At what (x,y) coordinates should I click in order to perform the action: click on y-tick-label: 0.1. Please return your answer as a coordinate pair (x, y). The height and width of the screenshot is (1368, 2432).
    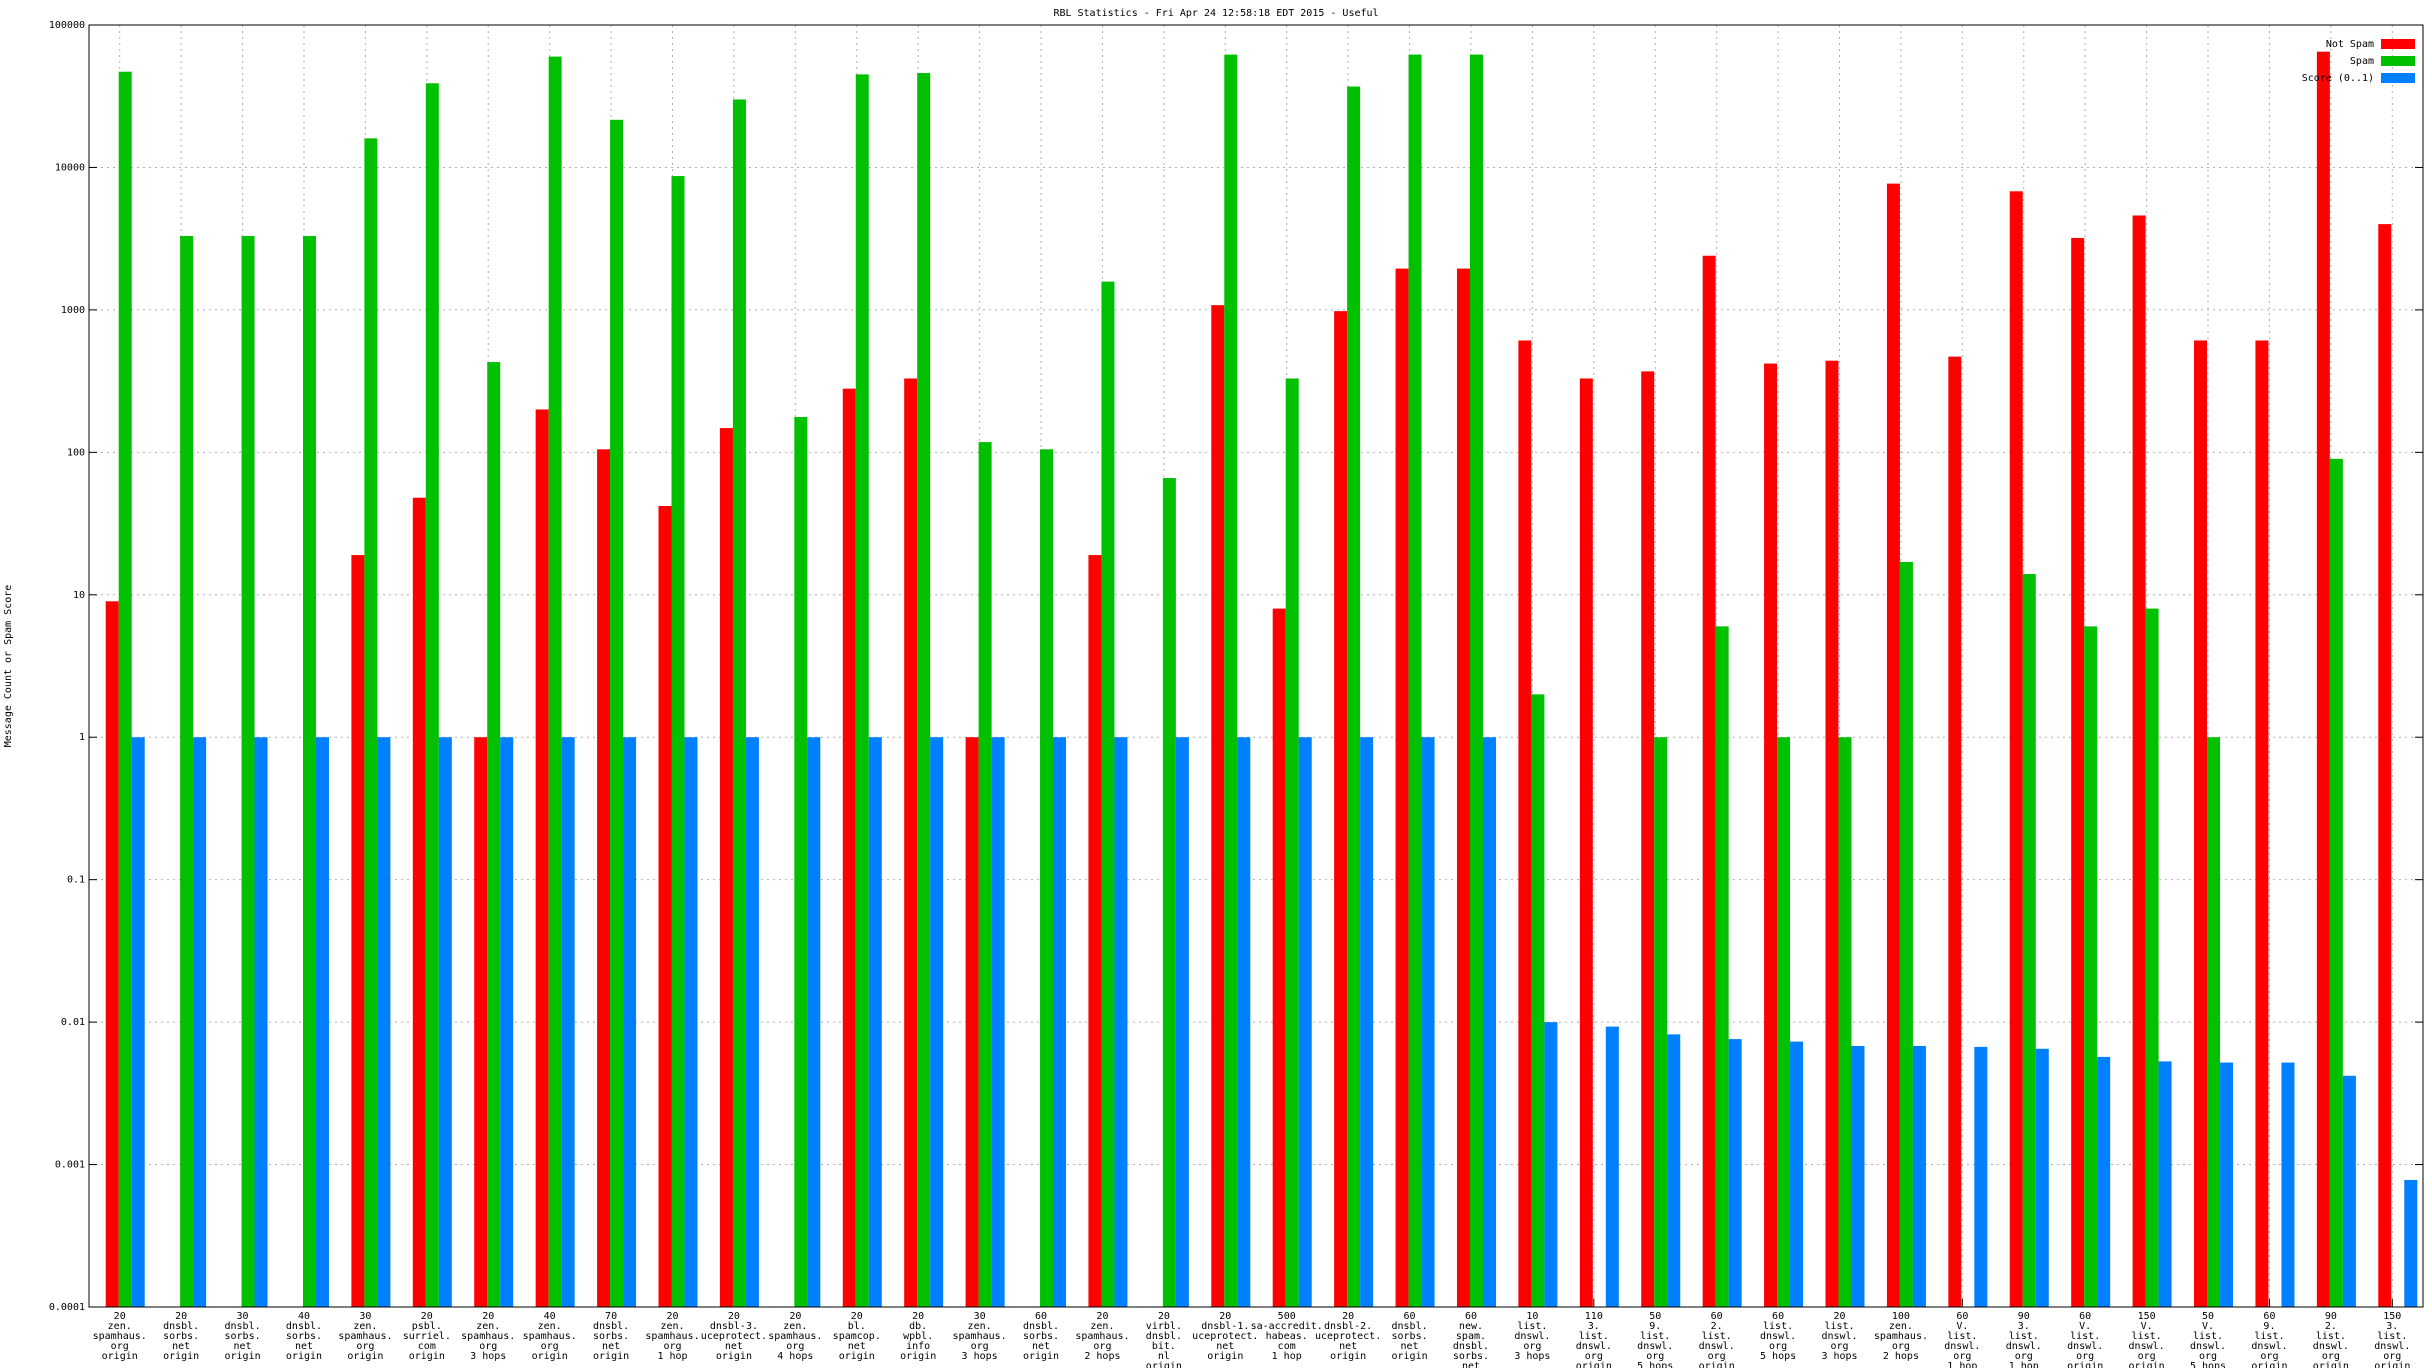
    Looking at the image, I should click on (76, 880).